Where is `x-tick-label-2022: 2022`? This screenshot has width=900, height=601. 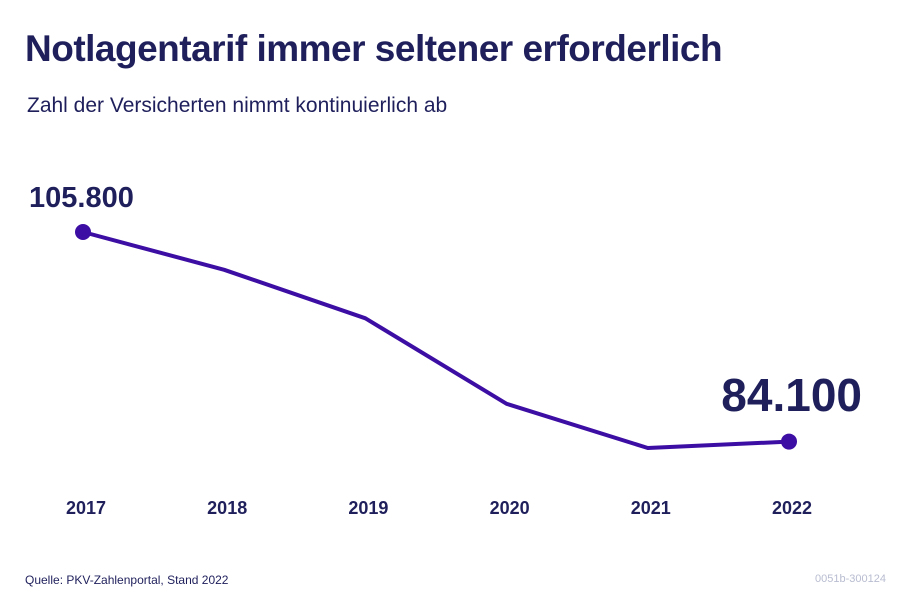
x-tick-label-2022: 2022 is located at coordinates (792, 508).